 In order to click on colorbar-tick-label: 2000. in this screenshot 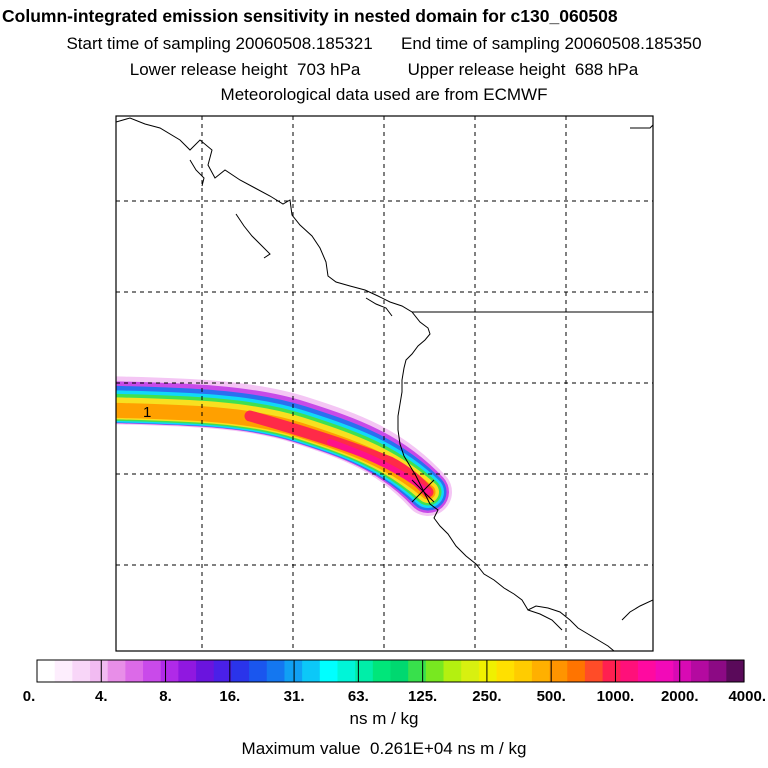, I will do `click(680, 696)`.